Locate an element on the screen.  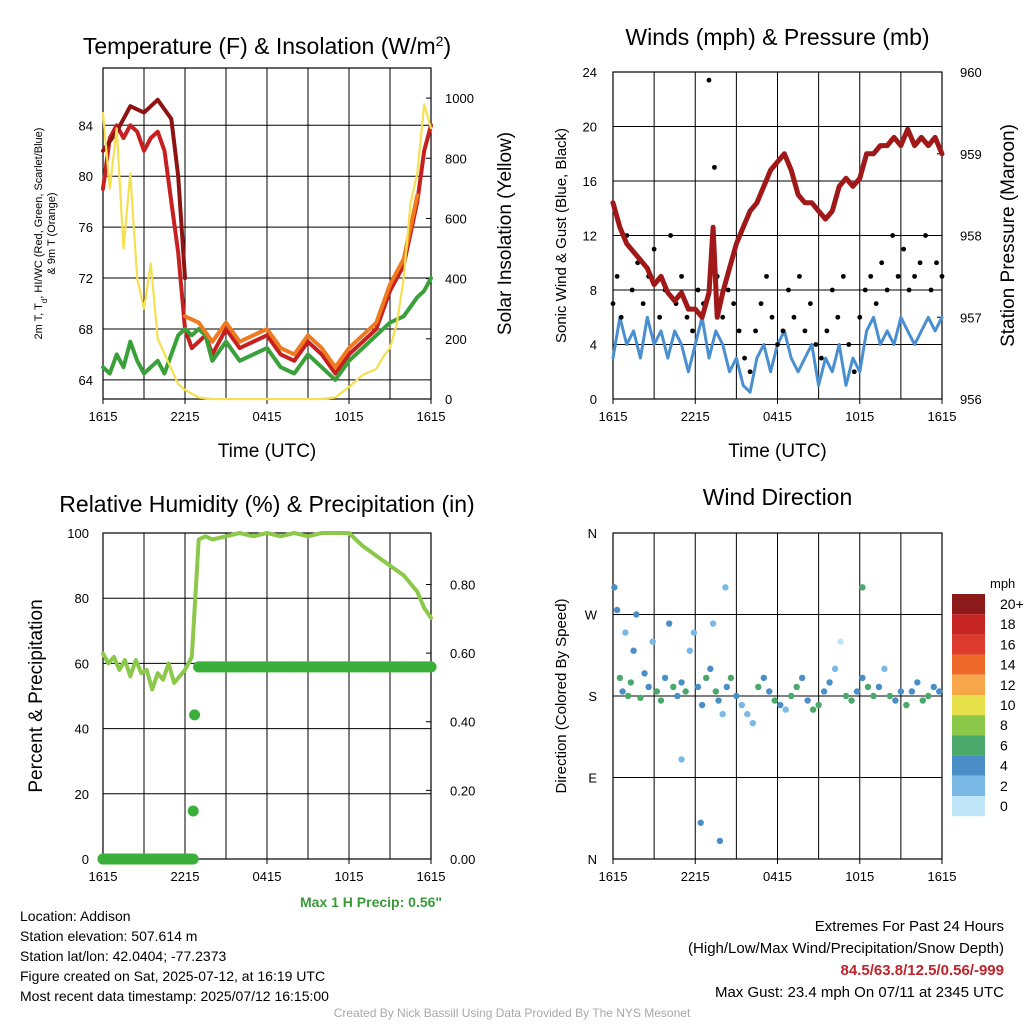
y2-tick-label: 400 is located at coordinates (456, 279).